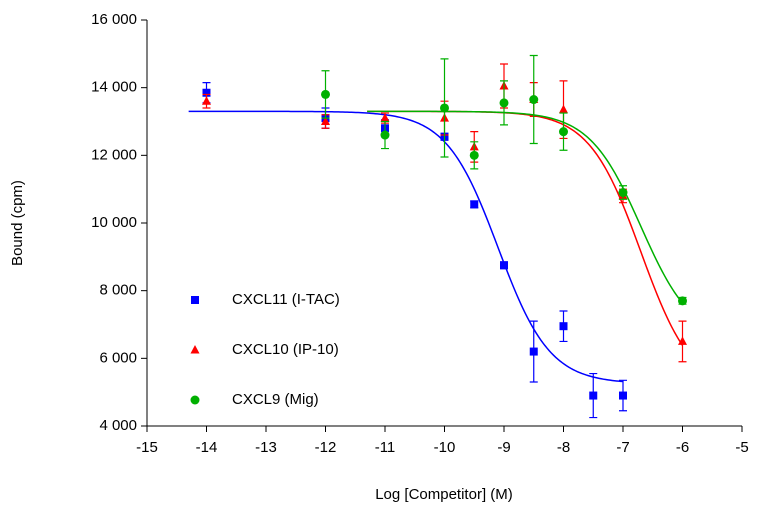 Image resolution: width=757 pixels, height=519 pixels. I want to click on y-tick-label: 8 000, so click(118, 290).